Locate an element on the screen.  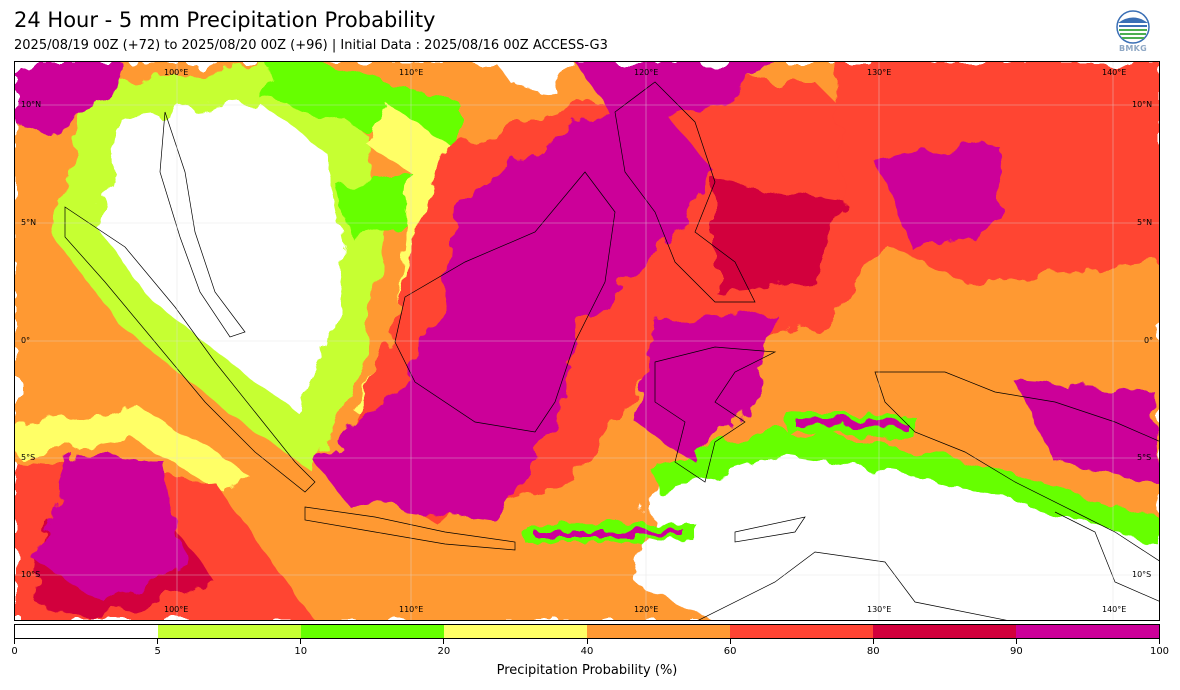
island-precip is located at coordinates (720, 477).